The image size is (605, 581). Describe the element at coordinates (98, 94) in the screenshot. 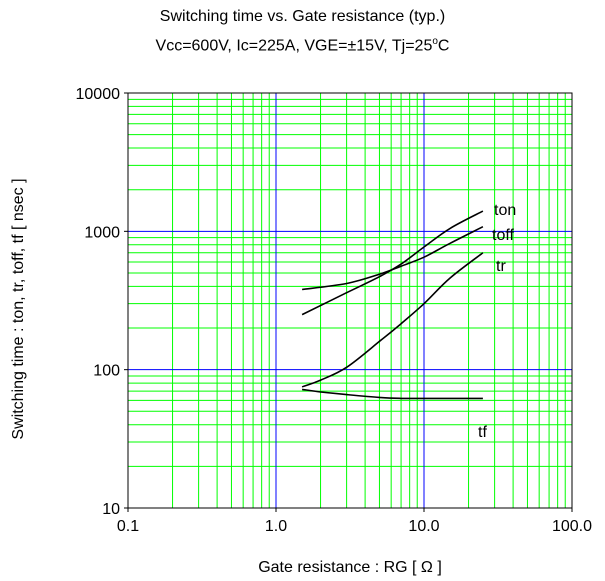

I see `y-tick-label: 10000` at that location.